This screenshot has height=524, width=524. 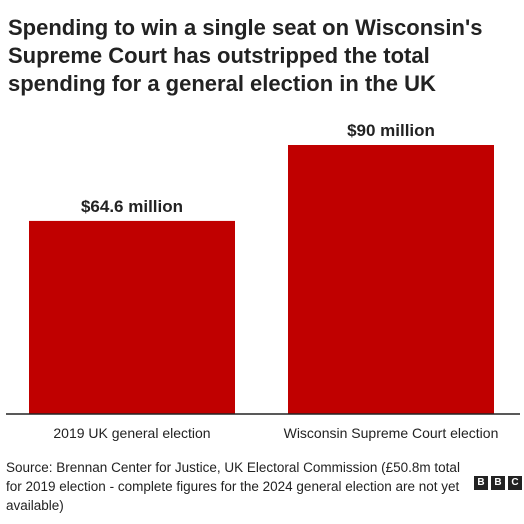 What do you see at coordinates (391, 130) in the screenshot?
I see `data-label-2: $90 million` at bounding box center [391, 130].